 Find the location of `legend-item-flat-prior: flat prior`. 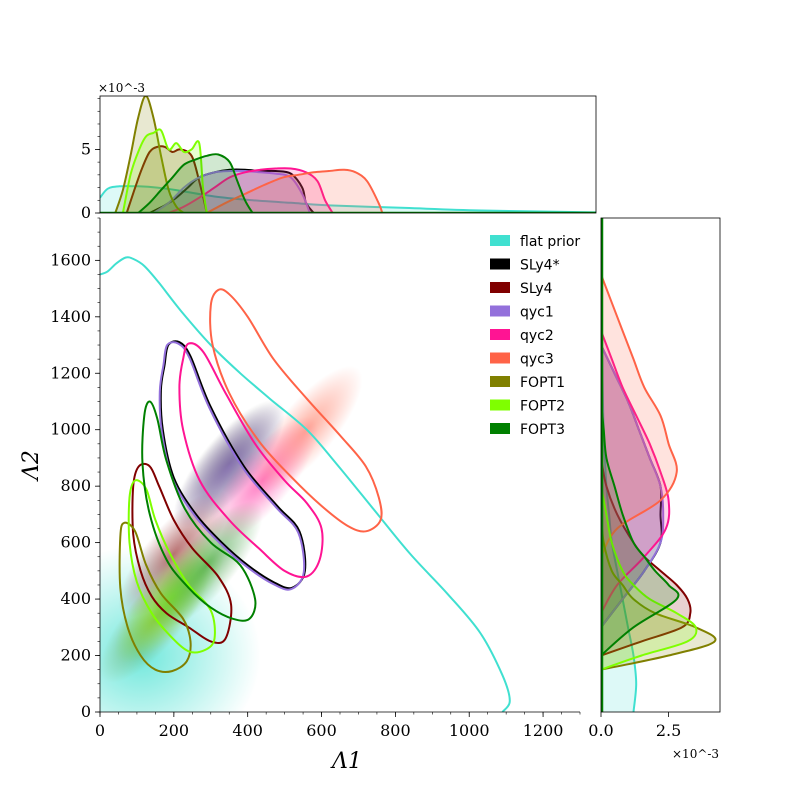

legend-item-flat-prior: flat prior is located at coordinates (535, 242).